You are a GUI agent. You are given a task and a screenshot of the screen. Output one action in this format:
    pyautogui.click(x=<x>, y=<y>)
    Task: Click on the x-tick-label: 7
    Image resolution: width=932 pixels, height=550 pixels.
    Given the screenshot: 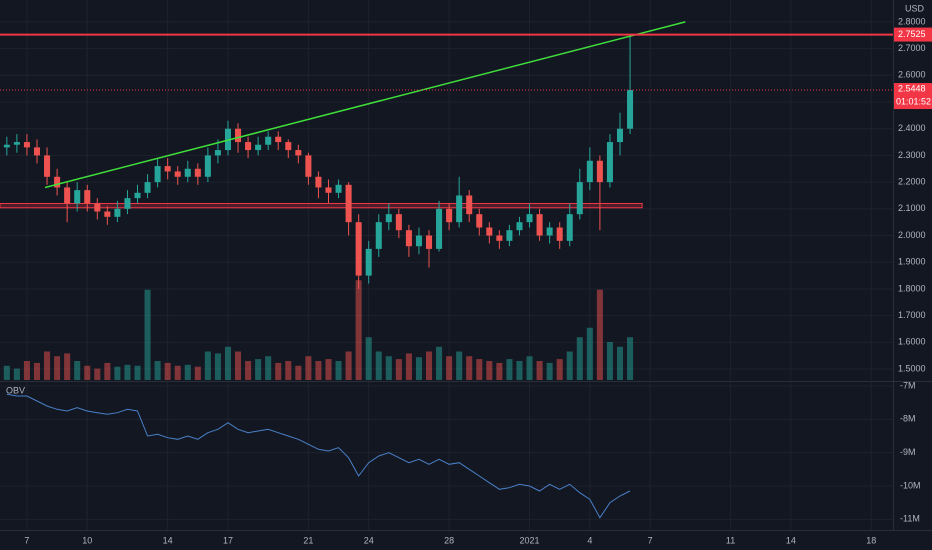 What is the action you would take?
    pyautogui.click(x=26, y=540)
    